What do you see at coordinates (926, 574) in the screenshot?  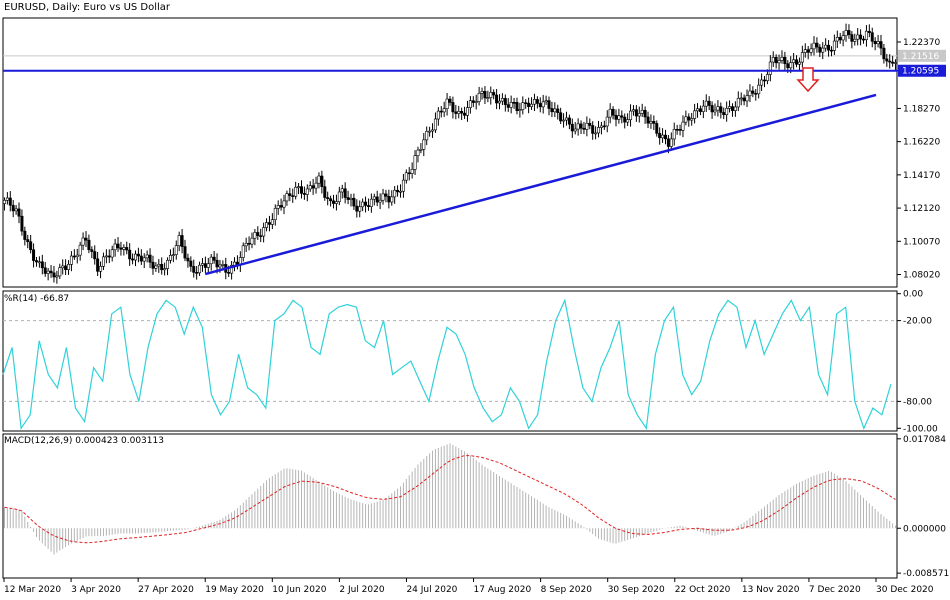 I see `macd-tick-label: -0.008571` at bounding box center [926, 574].